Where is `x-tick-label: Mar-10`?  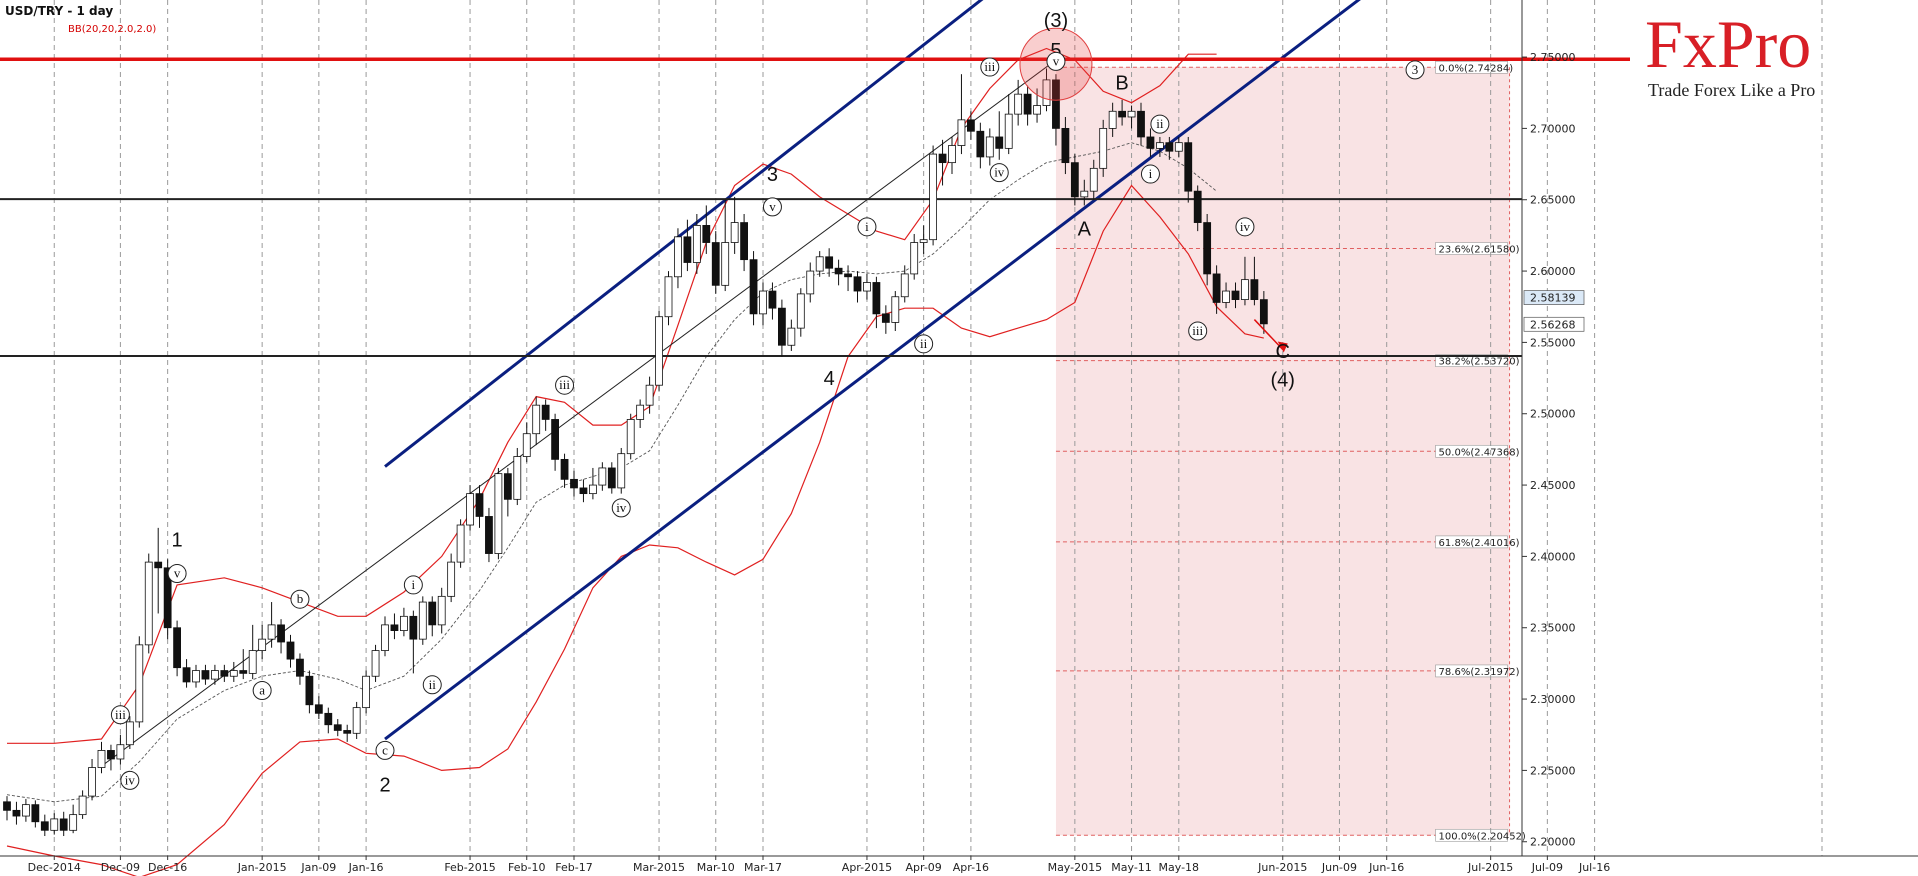 x-tick-label: Mar-10 is located at coordinates (716, 867).